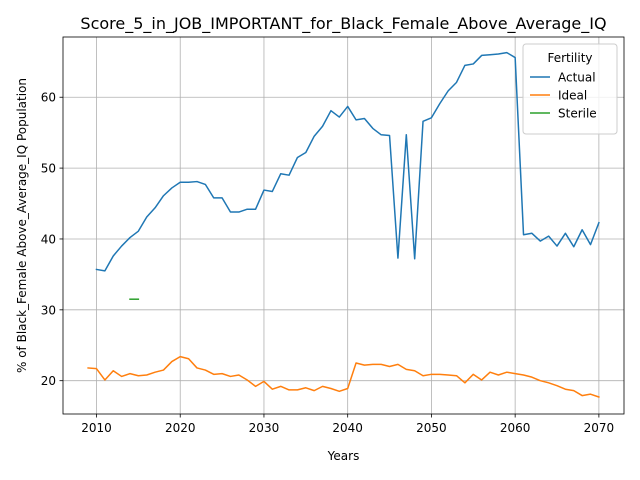 Image resolution: width=640 pixels, height=480 pixels. I want to click on y-tick-label: 40, so click(48, 239).